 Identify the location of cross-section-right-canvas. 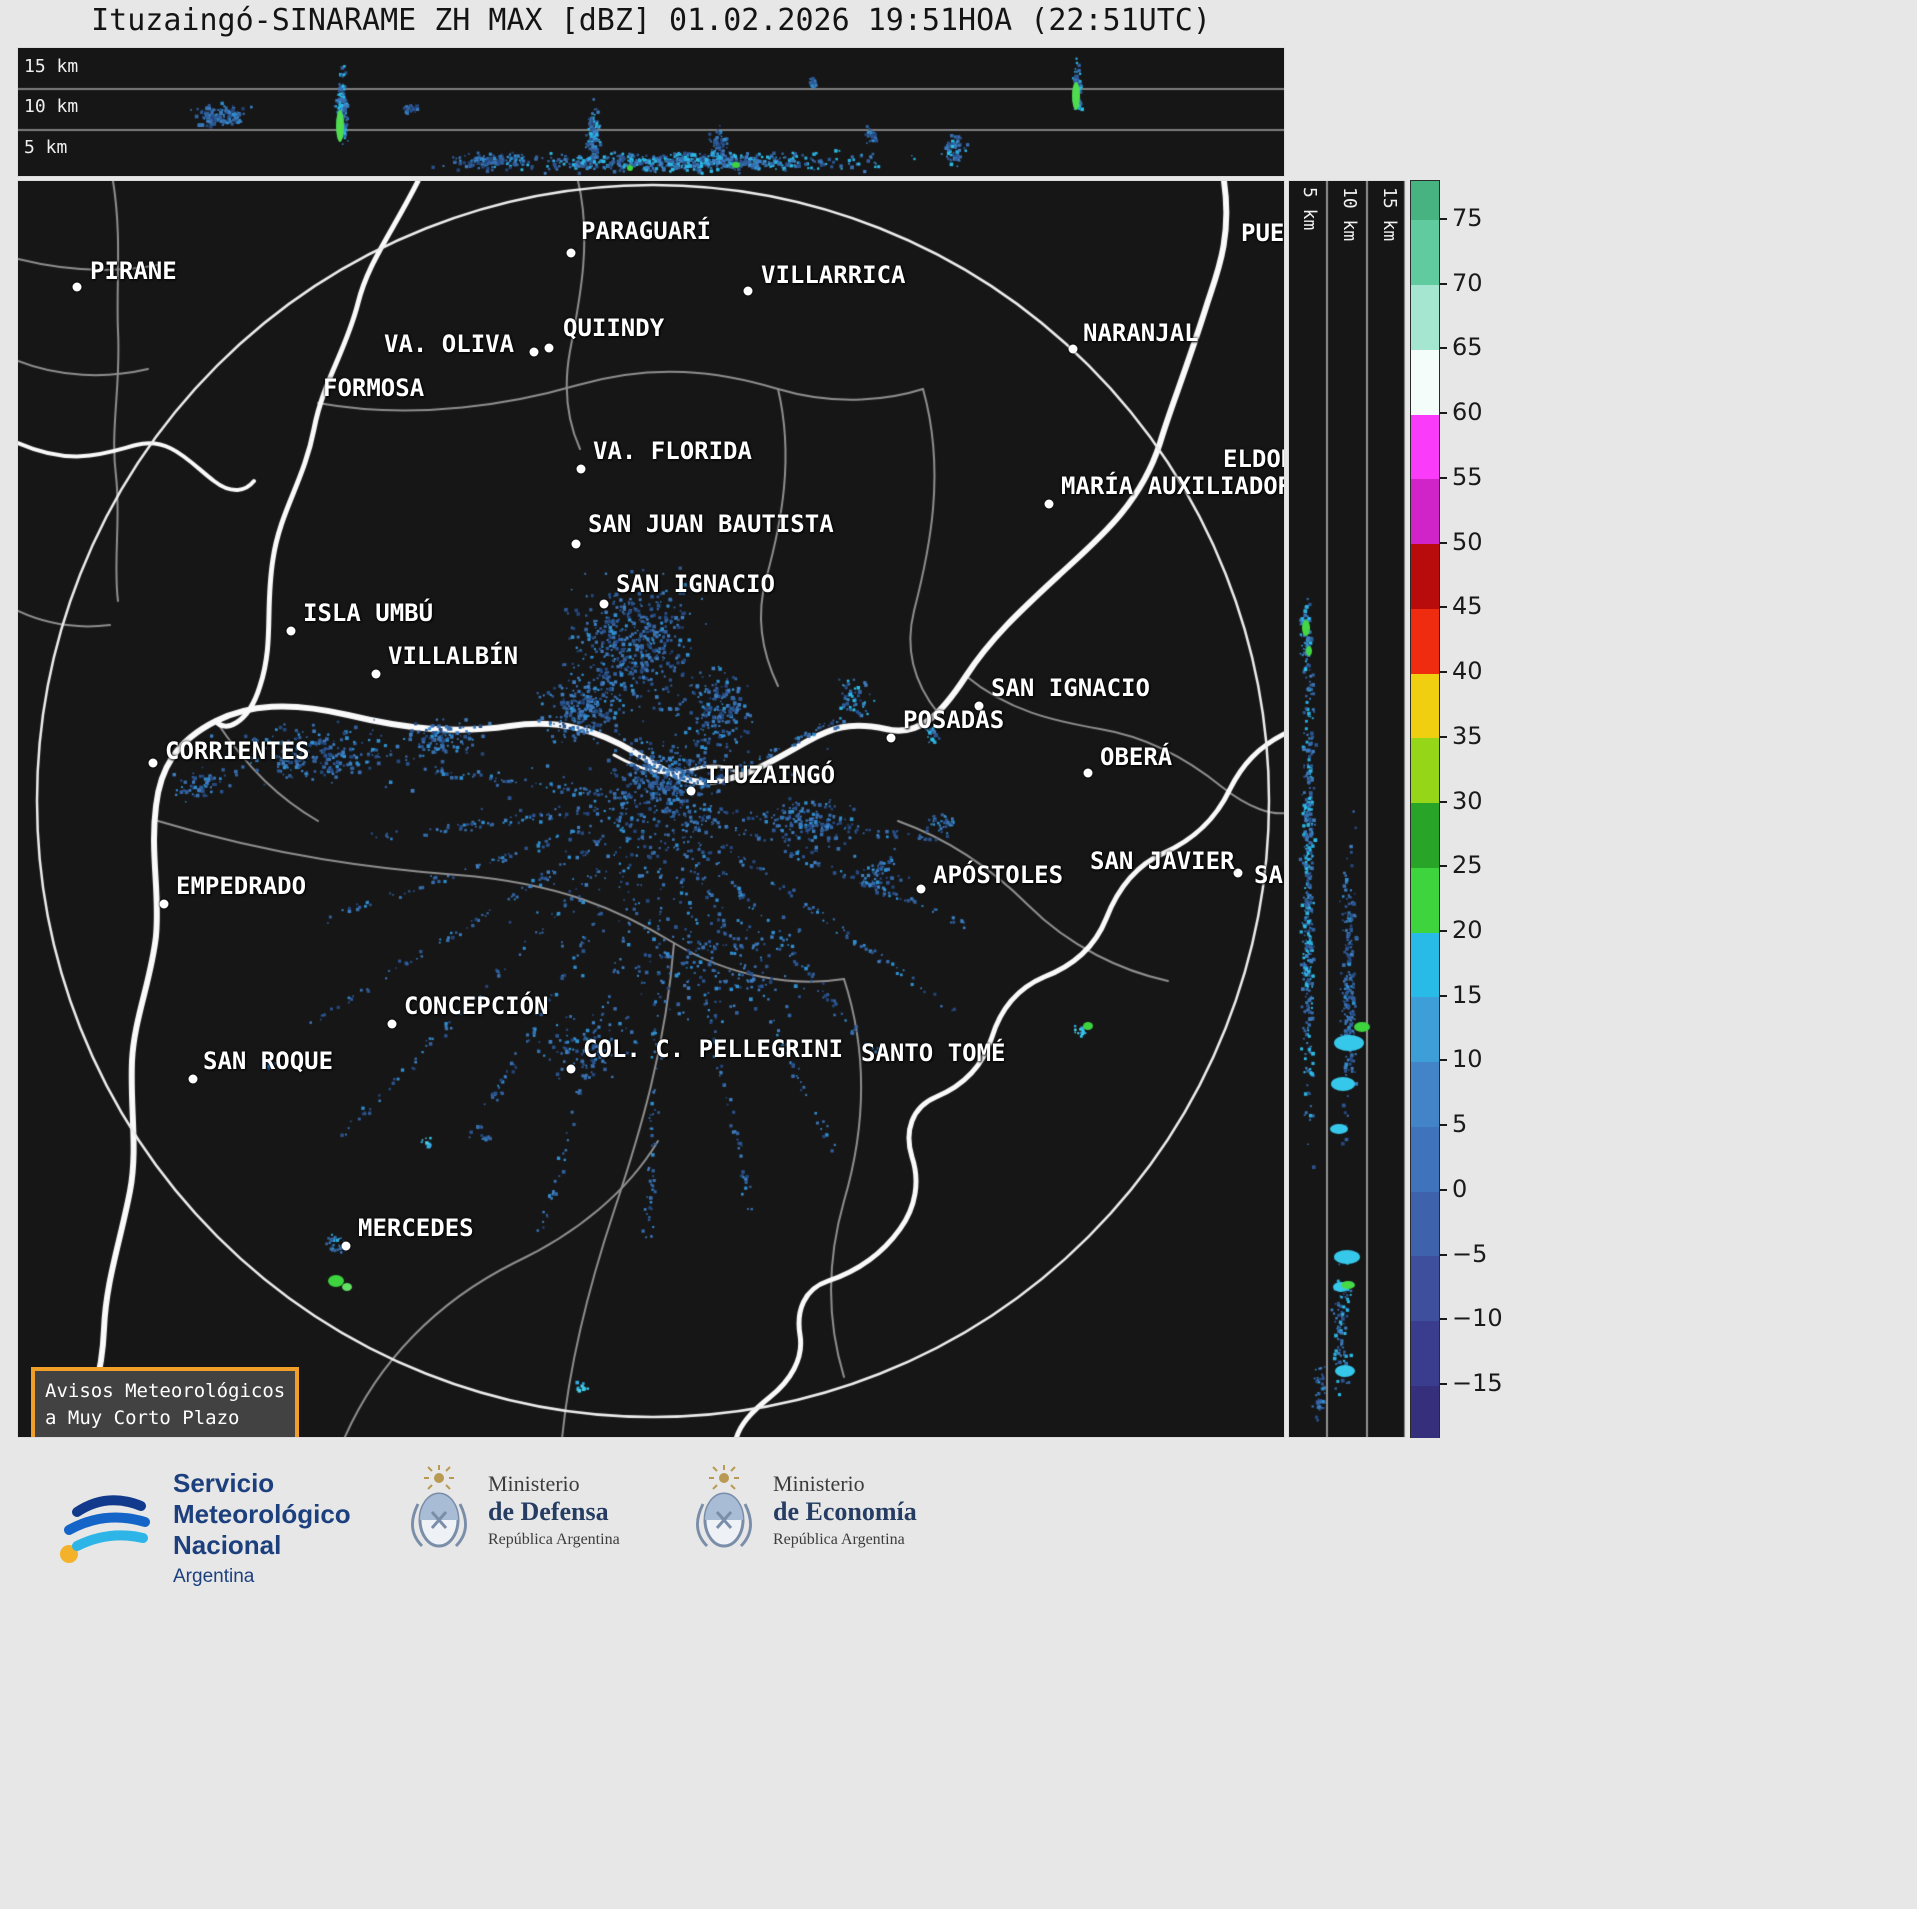
(1347, 809).